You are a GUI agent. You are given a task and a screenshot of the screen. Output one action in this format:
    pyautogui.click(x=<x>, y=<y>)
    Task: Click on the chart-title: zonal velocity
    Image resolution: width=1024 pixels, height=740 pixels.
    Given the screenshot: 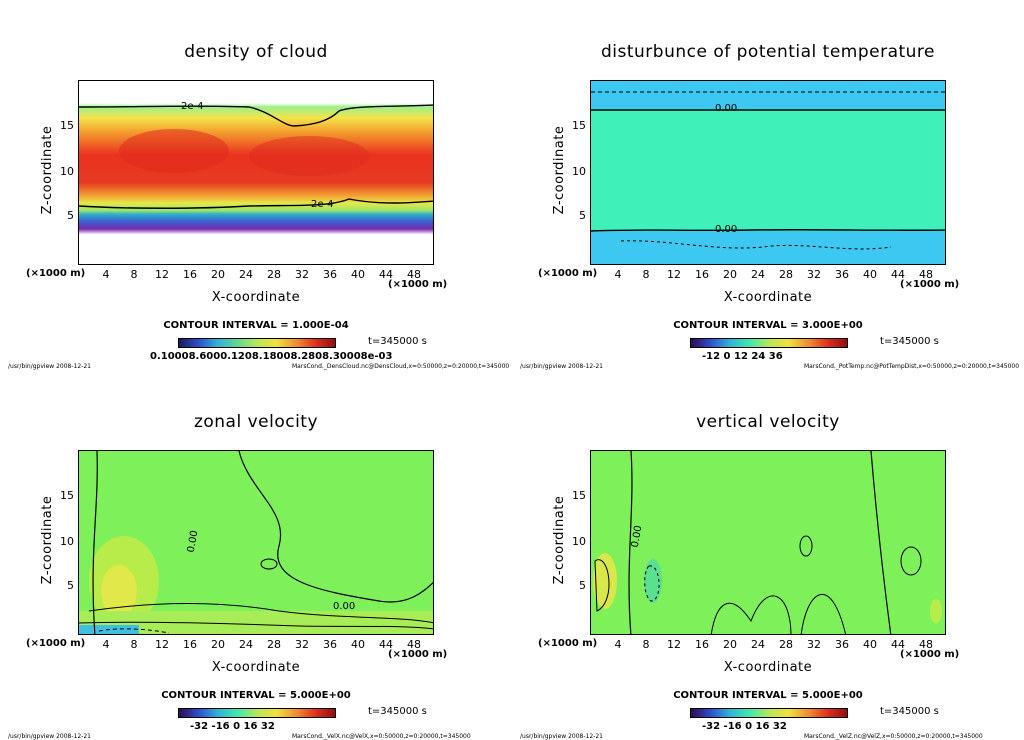 What is the action you would take?
    pyautogui.click(x=256, y=422)
    